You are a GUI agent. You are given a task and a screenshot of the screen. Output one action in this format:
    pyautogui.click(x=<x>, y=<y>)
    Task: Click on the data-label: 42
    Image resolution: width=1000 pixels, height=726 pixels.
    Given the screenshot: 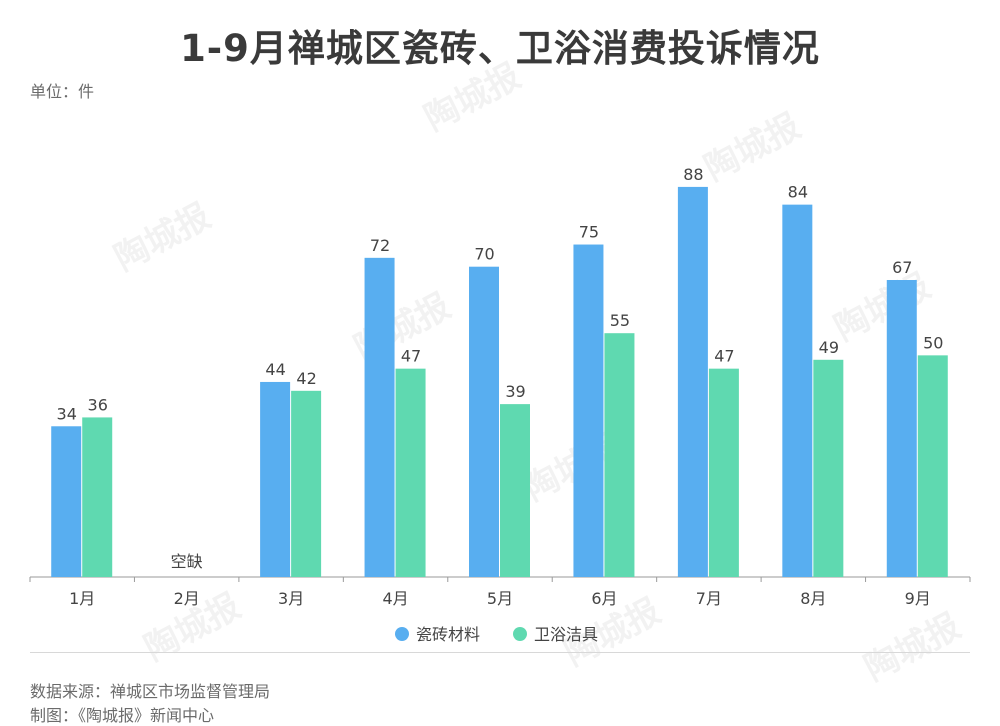 What is the action you would take?
    pyautogui.click(x=306, y=378)
    